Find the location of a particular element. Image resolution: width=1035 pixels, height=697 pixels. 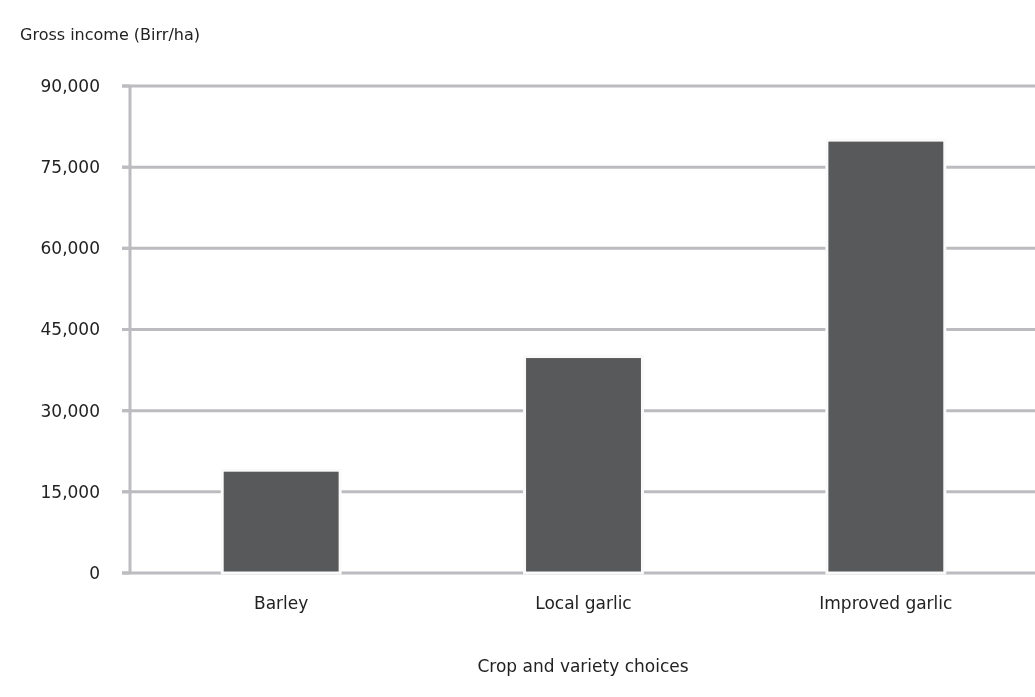

x-tick-label: Barley is located at coordinates (281, 603).